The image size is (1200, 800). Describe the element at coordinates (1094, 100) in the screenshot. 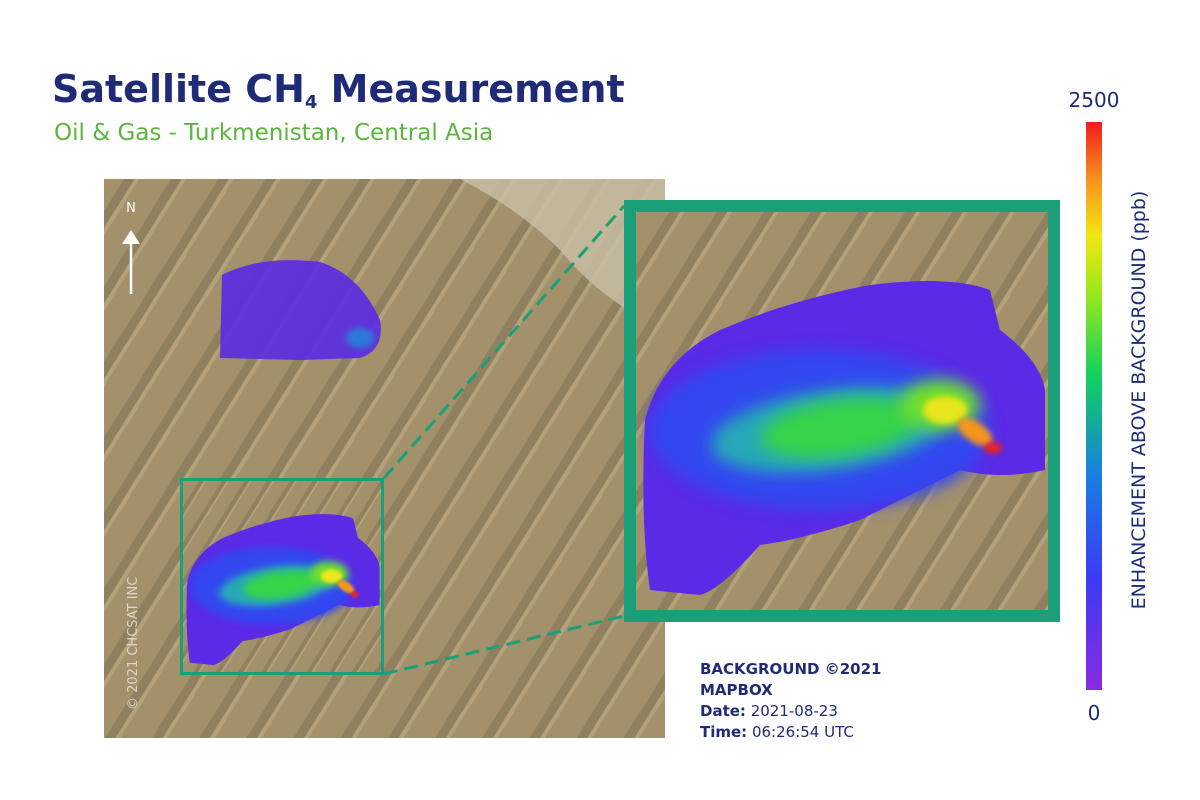

I see `colorbar-max: 2500` at that location.